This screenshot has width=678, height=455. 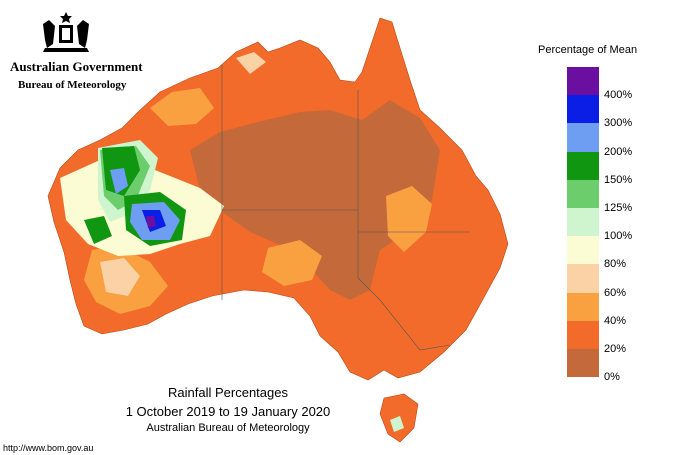 What do you see at coordinates (98, 230) in the screenshot?
I see `band-200-pocket` at bounding box center [98, 230].